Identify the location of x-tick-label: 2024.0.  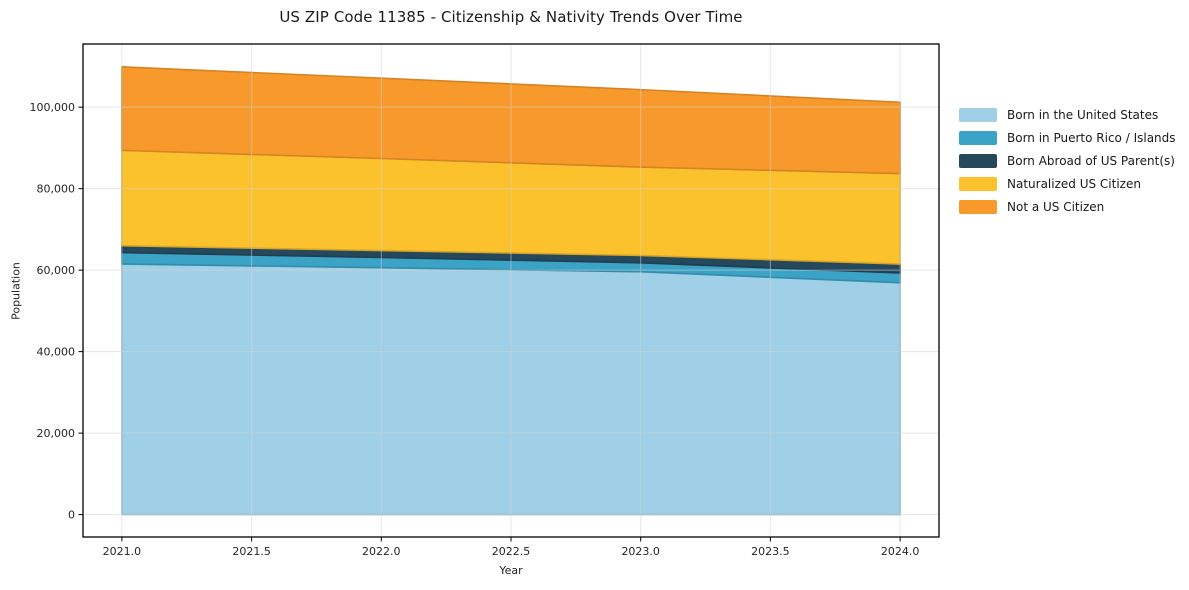
(900, 551).